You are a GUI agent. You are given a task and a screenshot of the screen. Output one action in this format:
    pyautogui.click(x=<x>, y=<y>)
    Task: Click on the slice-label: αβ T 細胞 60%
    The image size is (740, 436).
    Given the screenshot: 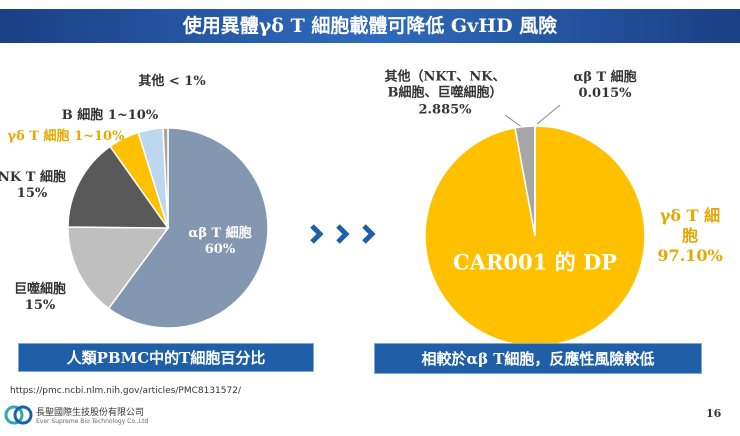 What is the action you would take?
    pyautogui.click(x=219, y=242)
    